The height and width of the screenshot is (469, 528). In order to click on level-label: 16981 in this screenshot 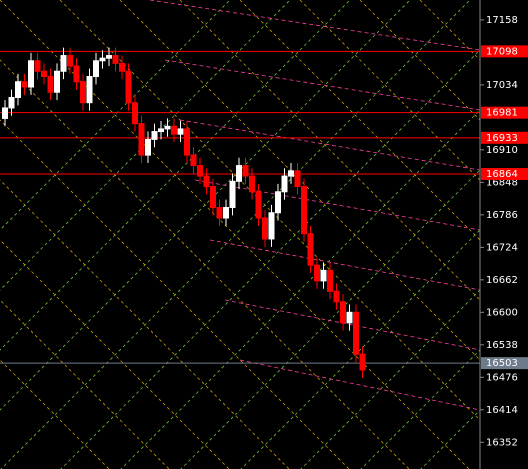, I will do `click(502, 113)`.